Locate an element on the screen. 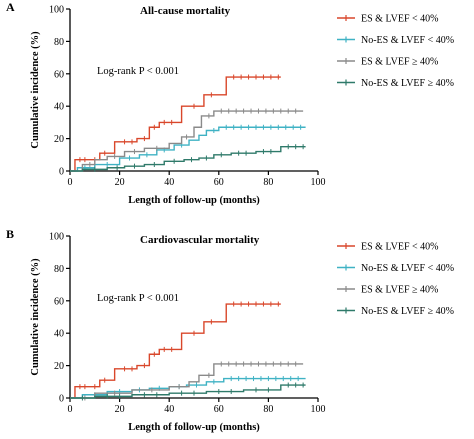 The height and width of the screenshot is (439, 474). panel-label: B is located at coordinates (10, 234).